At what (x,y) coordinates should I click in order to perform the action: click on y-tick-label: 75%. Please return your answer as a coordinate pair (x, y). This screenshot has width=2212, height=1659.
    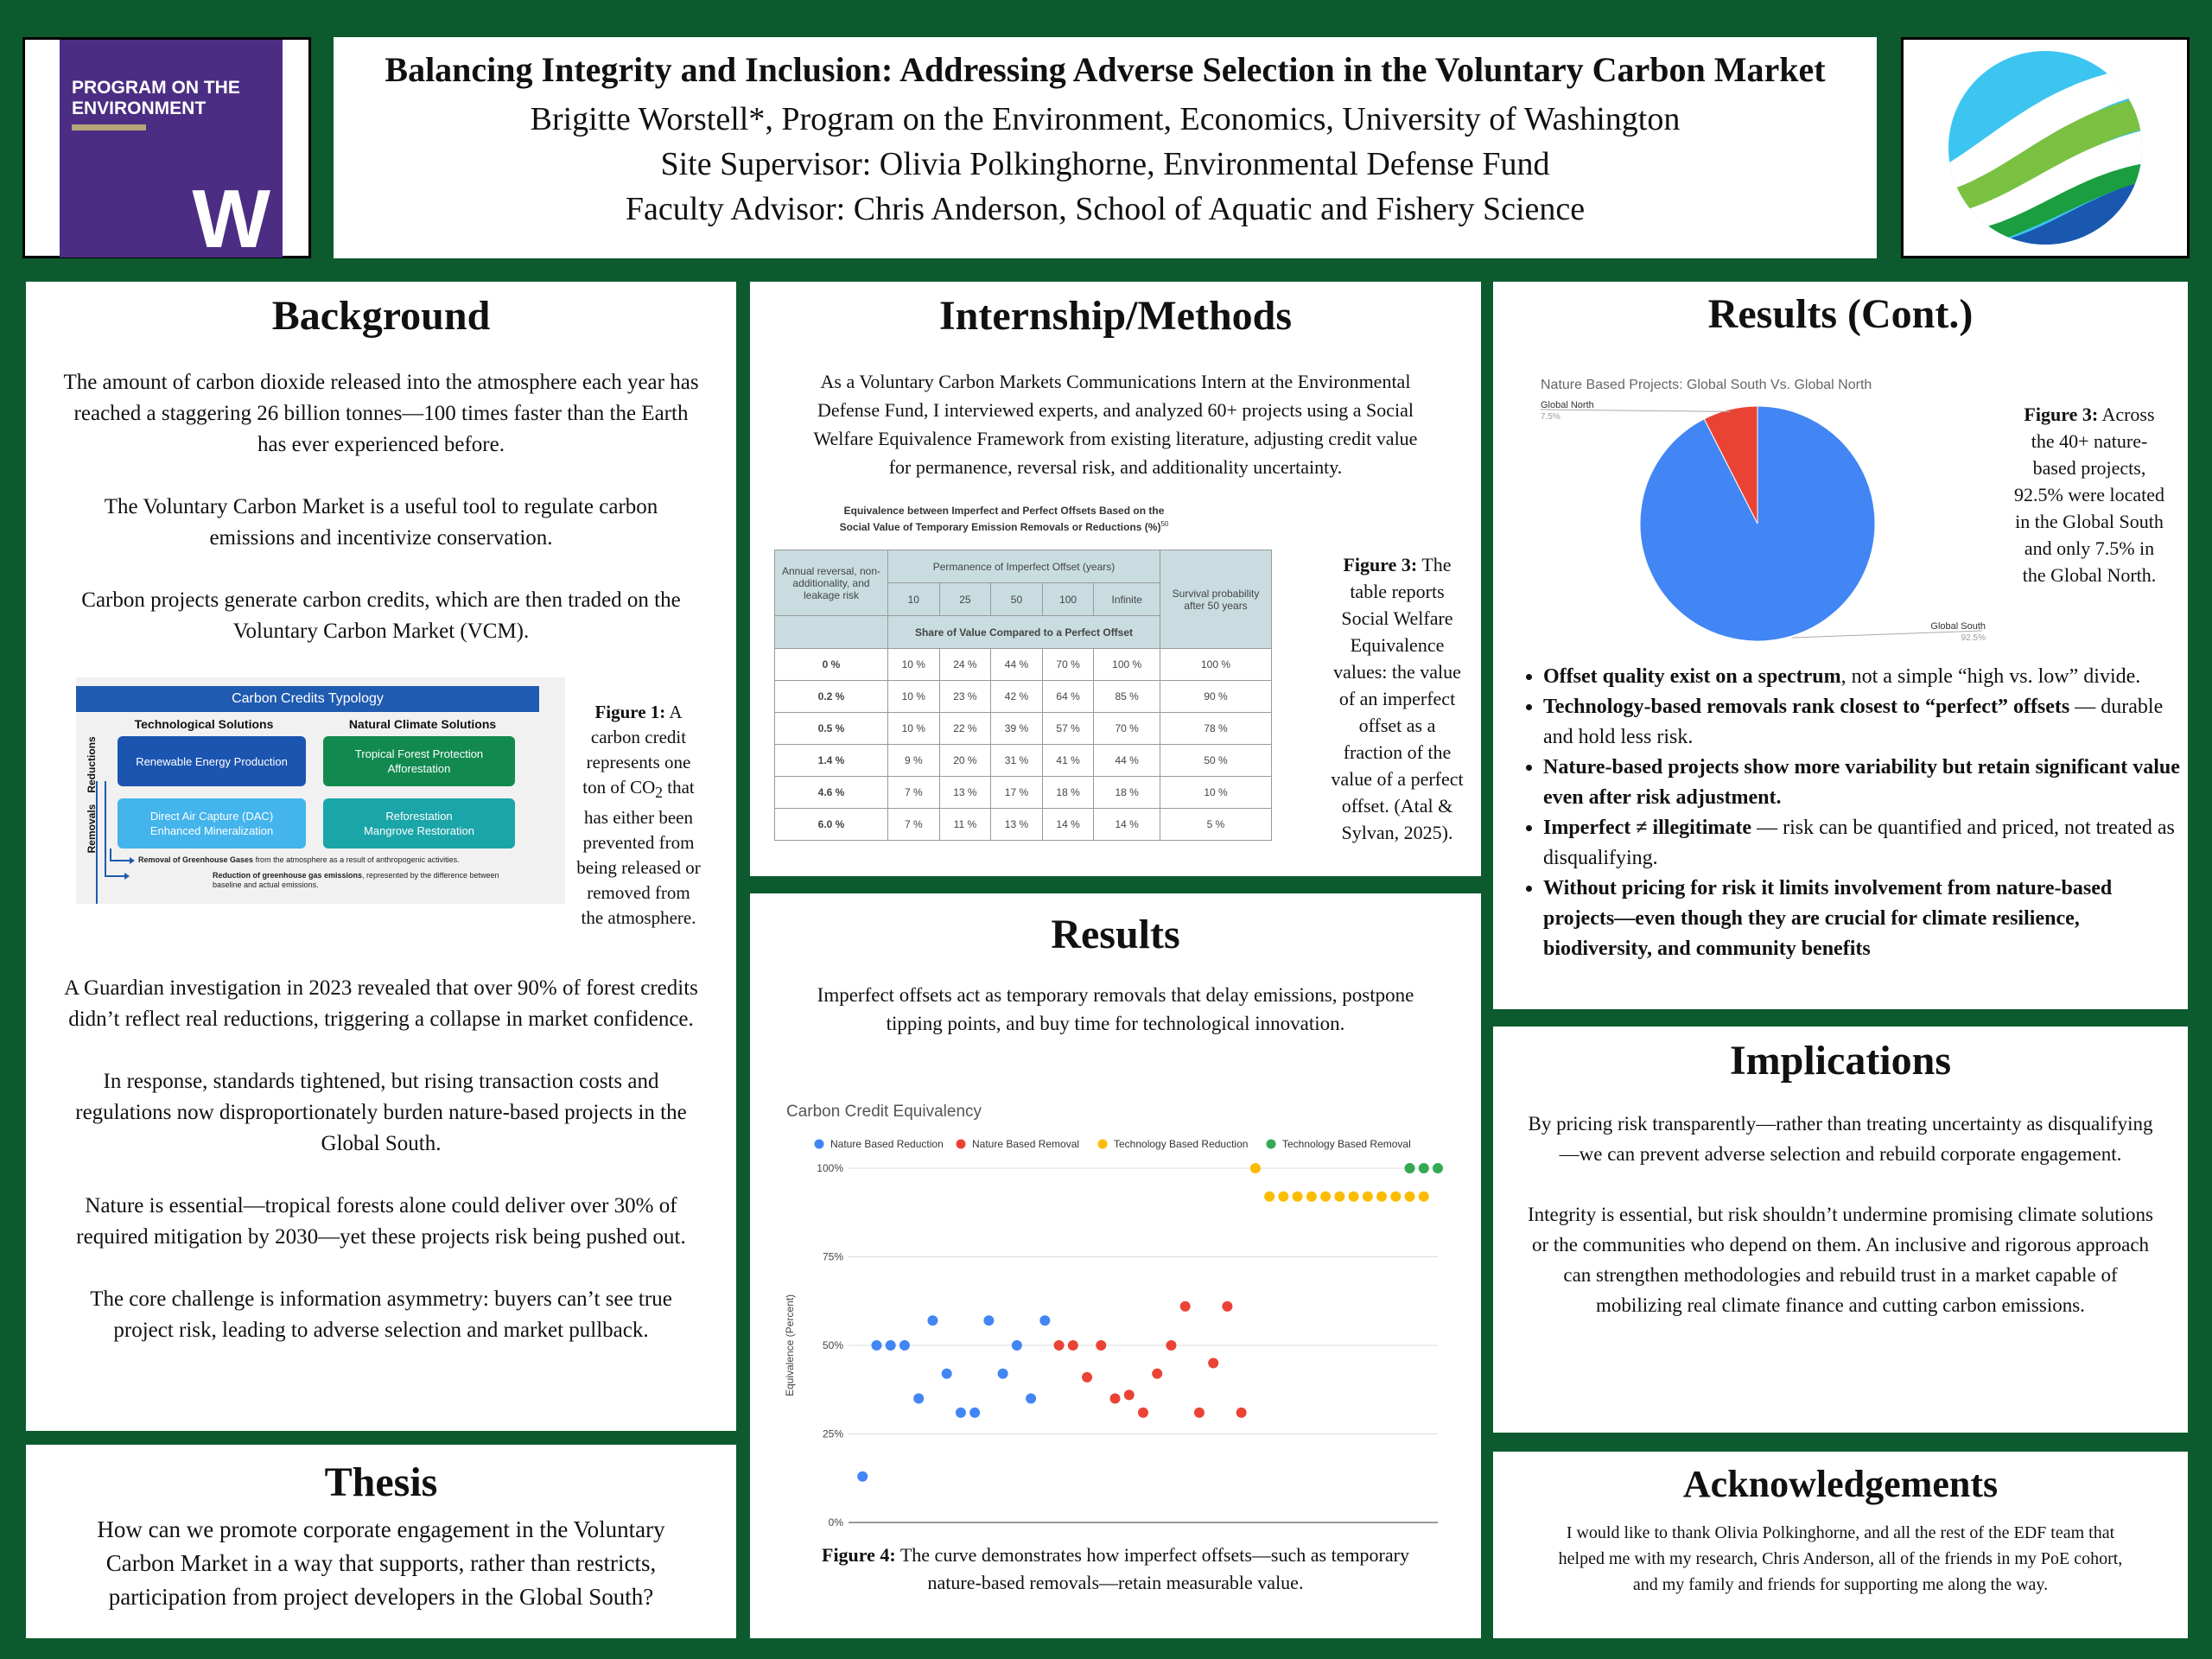
    Looking at the image, I should click on (833, 1257).